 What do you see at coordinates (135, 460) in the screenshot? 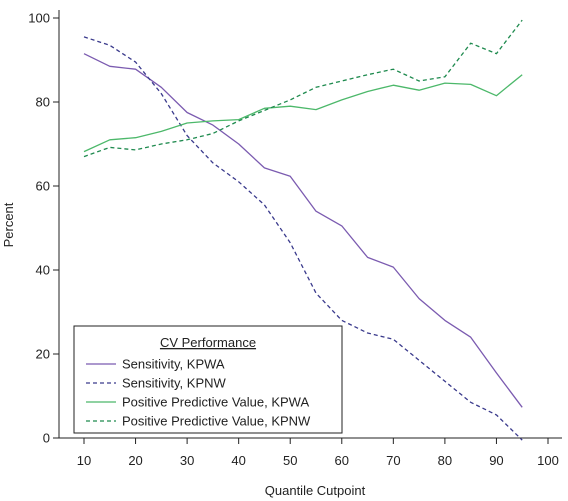
I see `x-tick-label: 20` at bounding box center [135, 460].